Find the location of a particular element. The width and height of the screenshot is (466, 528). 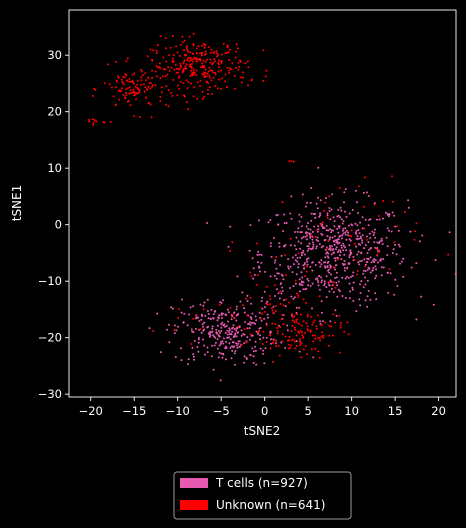

legend-box is located at coordinates (262, 495).